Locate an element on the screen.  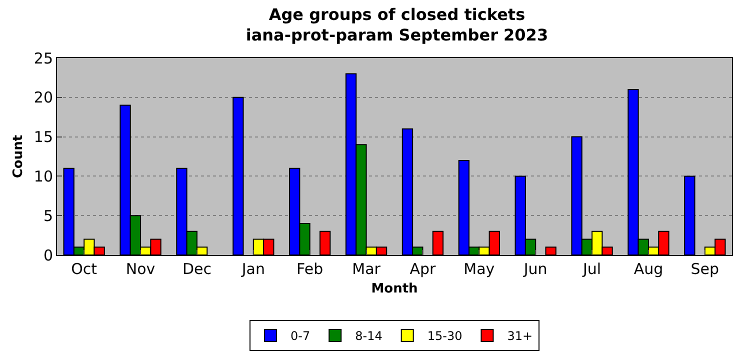
legend-label: 8-14 is located at coordinates (368, 336).